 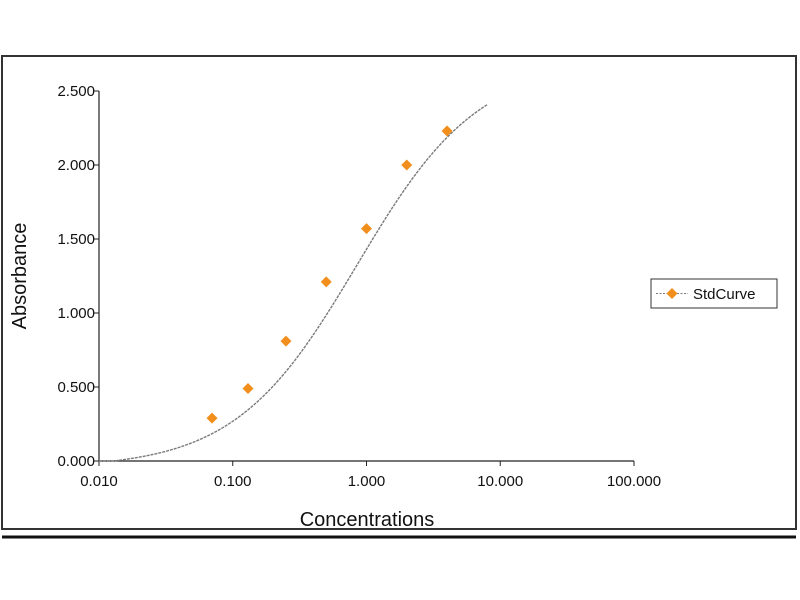 What do you see at coordinates (76, 461) in the screenshot?
I see `y-tick-label: 0.000` at bounding box center [76, 461].